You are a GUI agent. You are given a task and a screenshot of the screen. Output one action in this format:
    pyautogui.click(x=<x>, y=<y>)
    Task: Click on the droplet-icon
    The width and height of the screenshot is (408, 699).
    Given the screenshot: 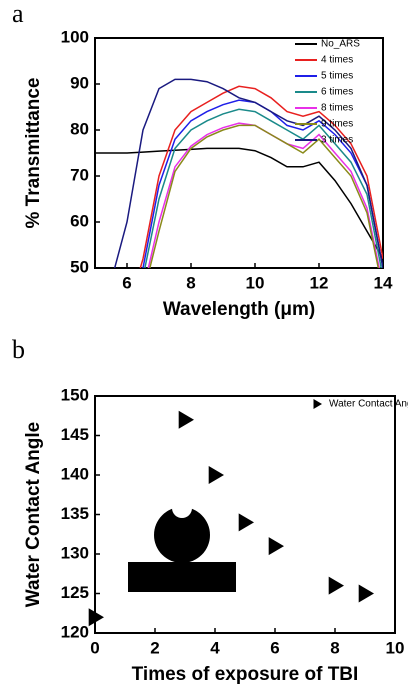 What is the action you would take?
    pyautogui.click(x=182, y=545)
    